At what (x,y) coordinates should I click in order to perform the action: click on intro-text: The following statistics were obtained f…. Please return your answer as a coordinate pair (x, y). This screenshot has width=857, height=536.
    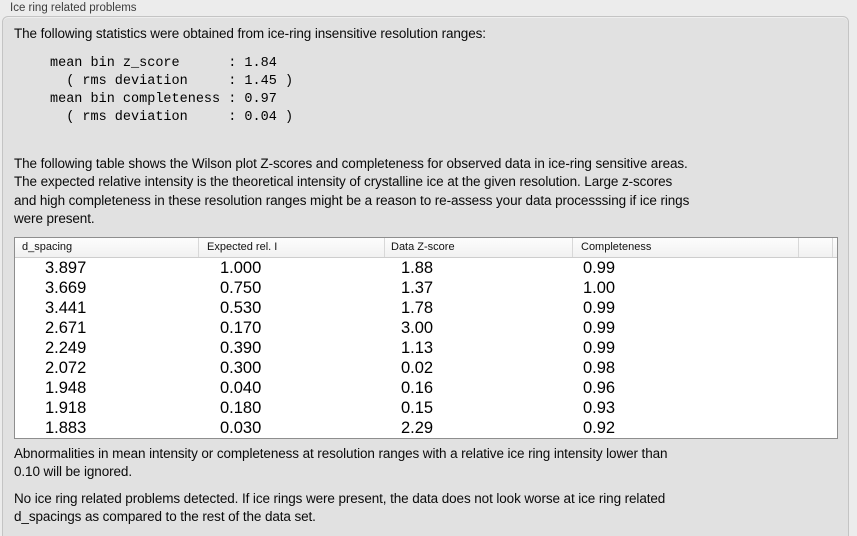
    Looking at the image, I should click on (250, 33).